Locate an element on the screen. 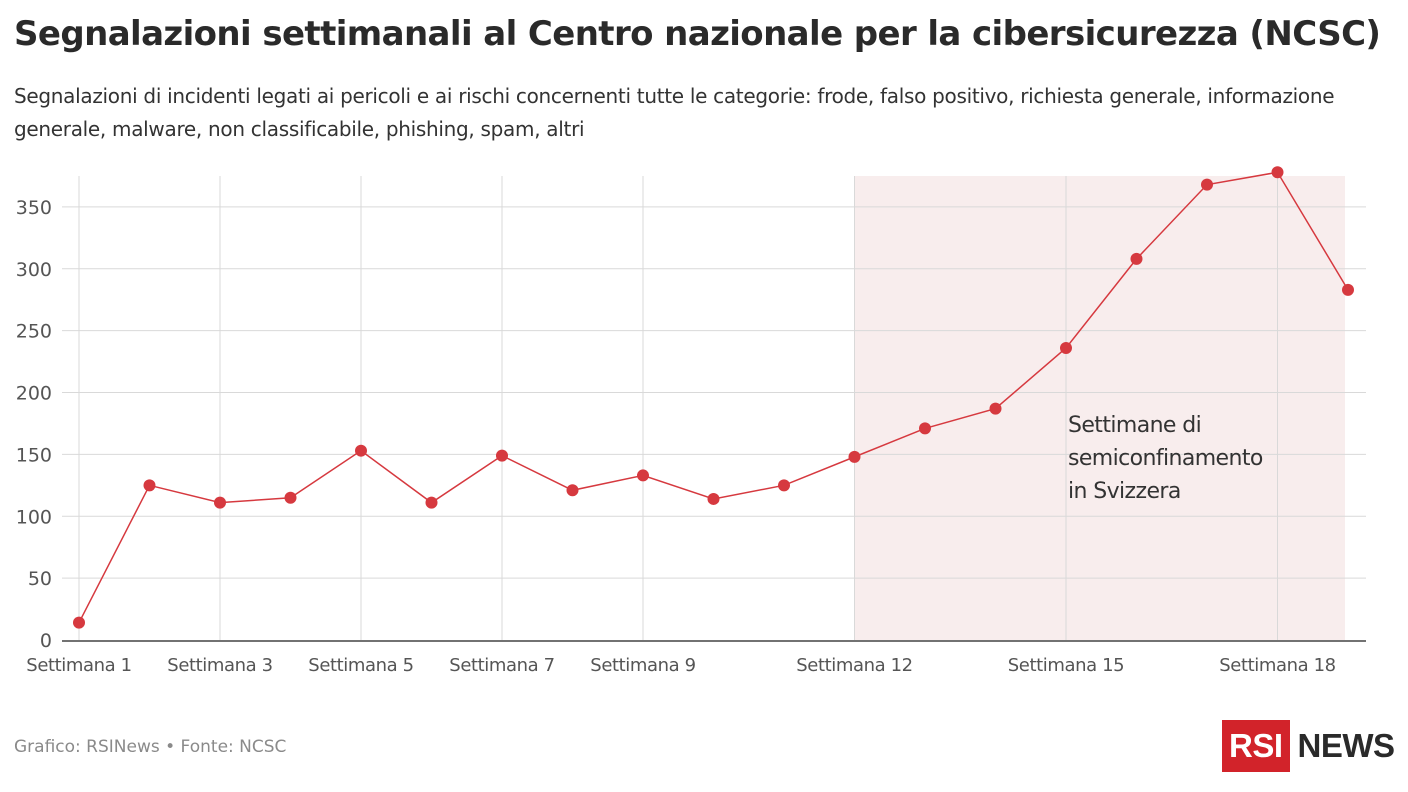 The height and width of the screenshot is (792, 1408). y-tick-label-100: 100 is located at coordinates (34, 517).